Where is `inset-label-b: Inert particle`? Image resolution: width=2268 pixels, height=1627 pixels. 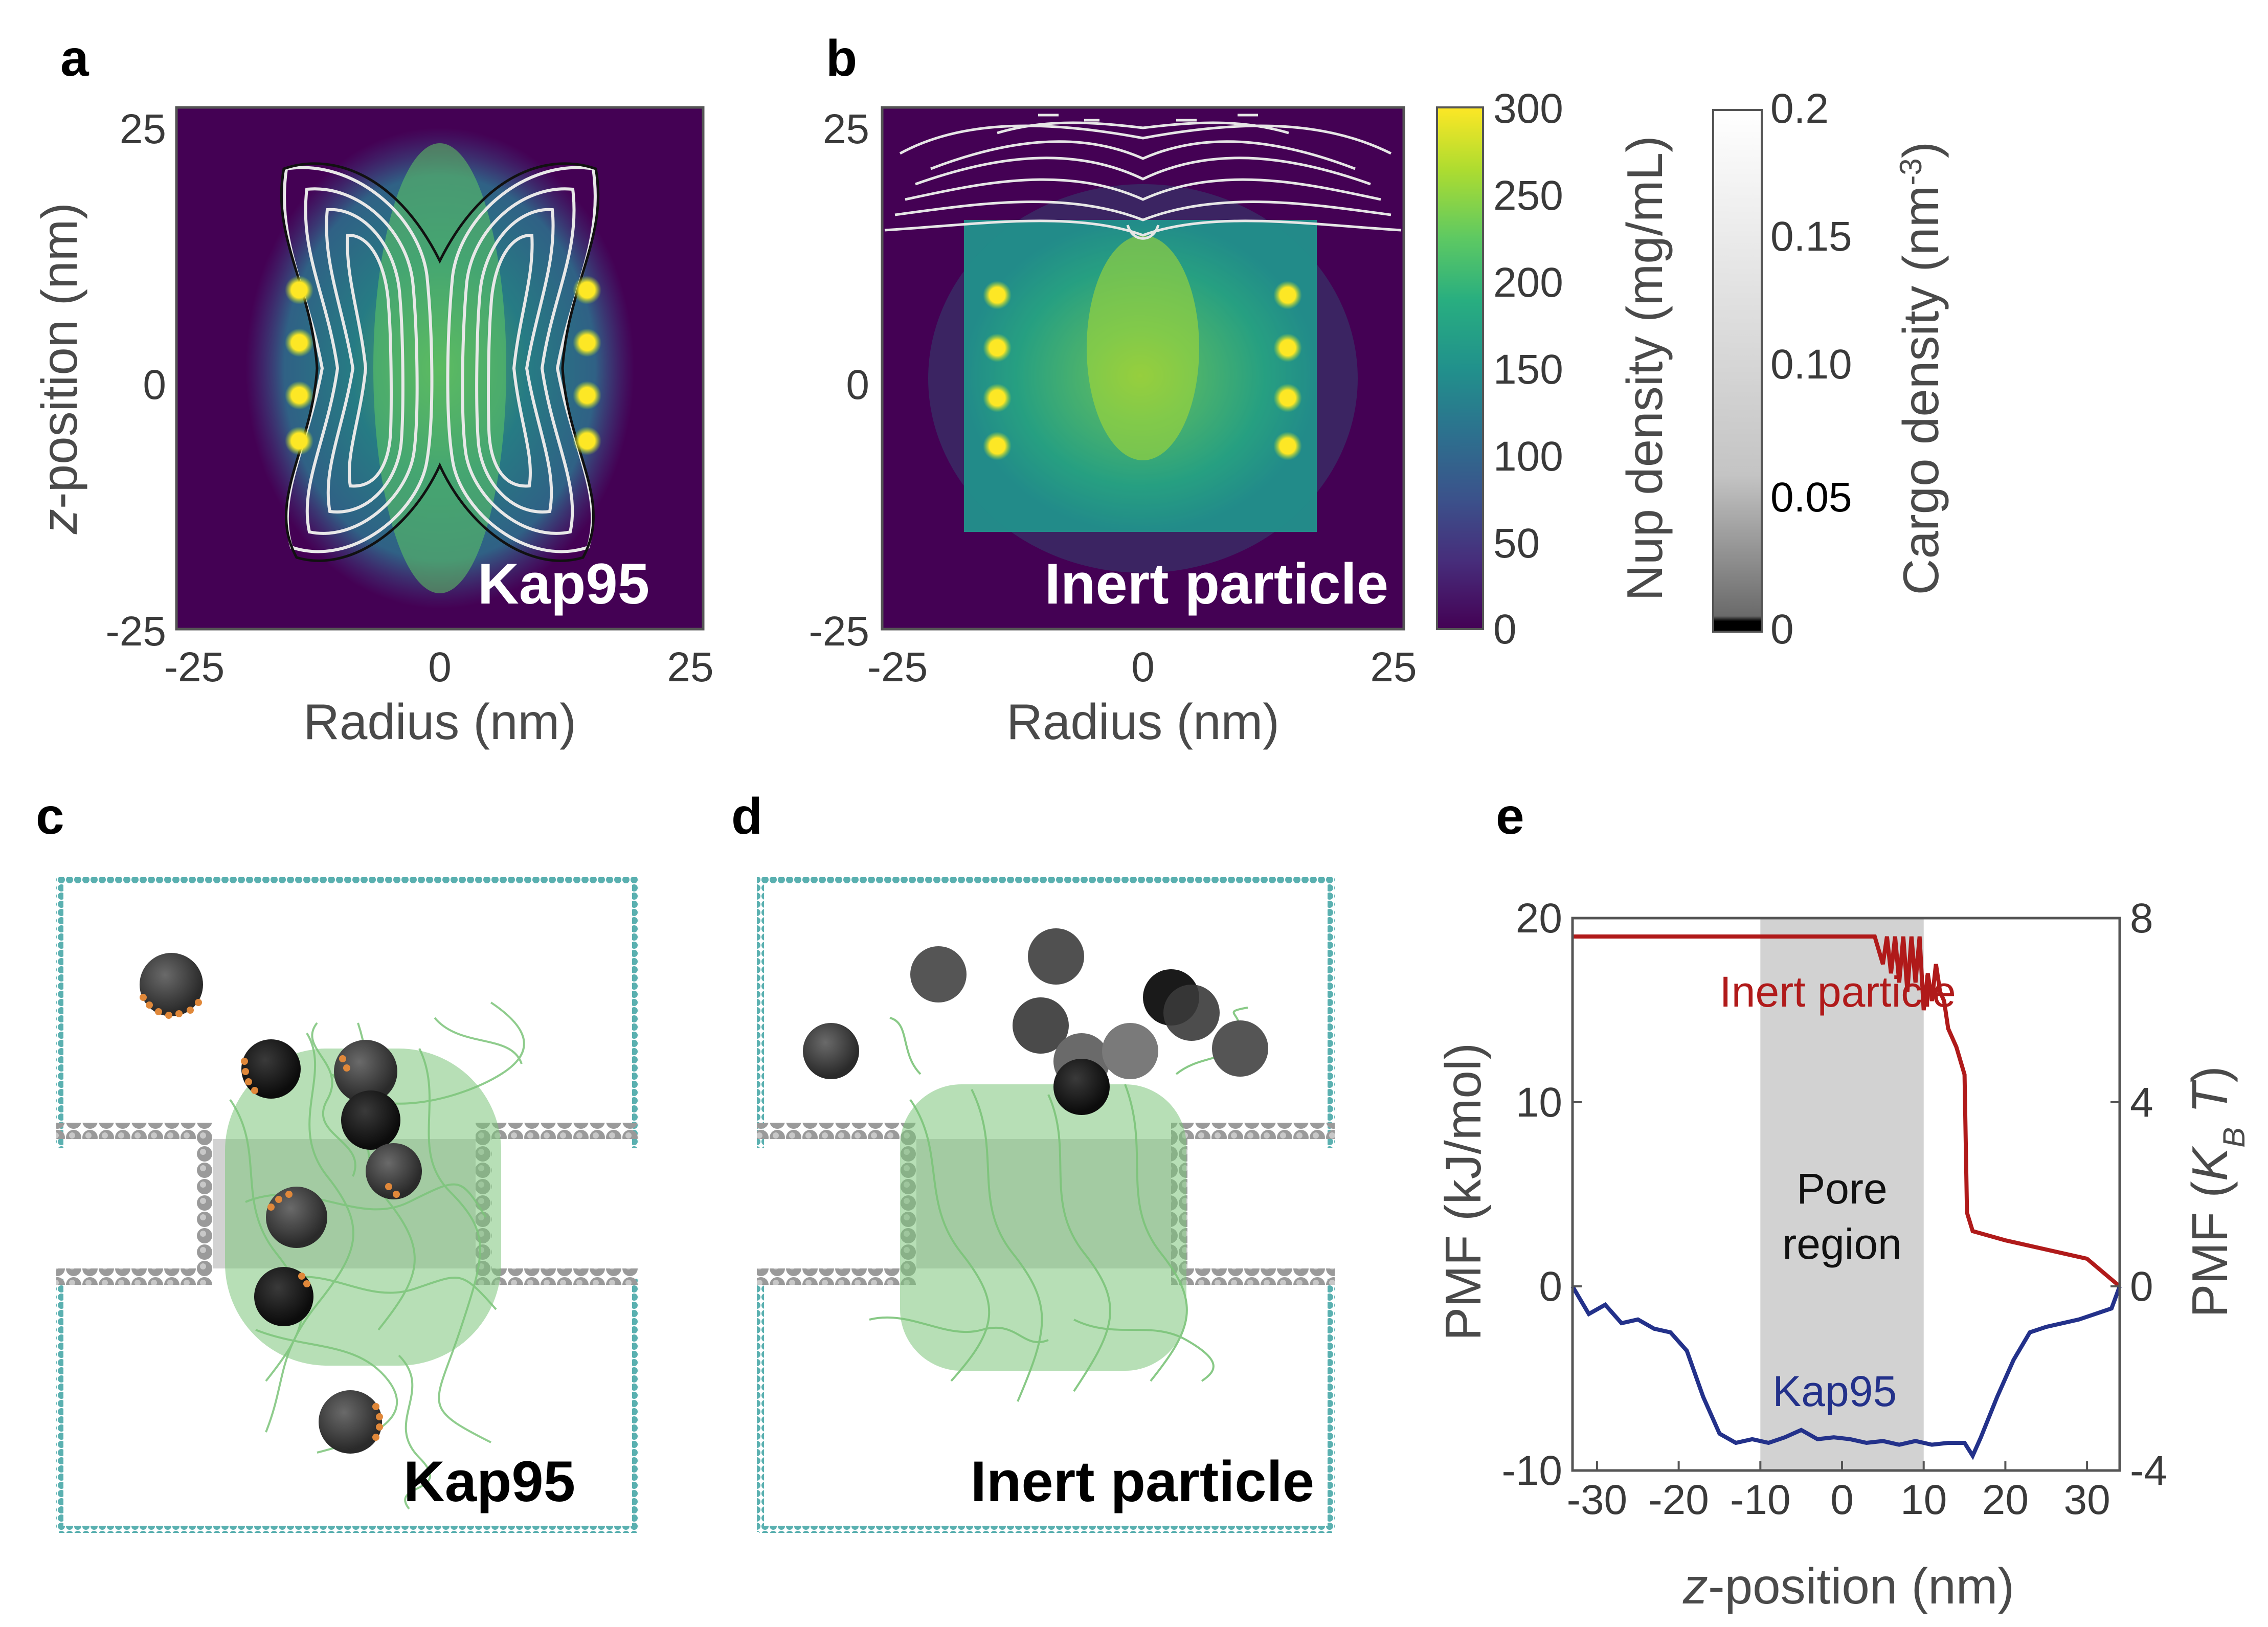 inset-label-b: Inert particle is located at coordinates (1216, 584).